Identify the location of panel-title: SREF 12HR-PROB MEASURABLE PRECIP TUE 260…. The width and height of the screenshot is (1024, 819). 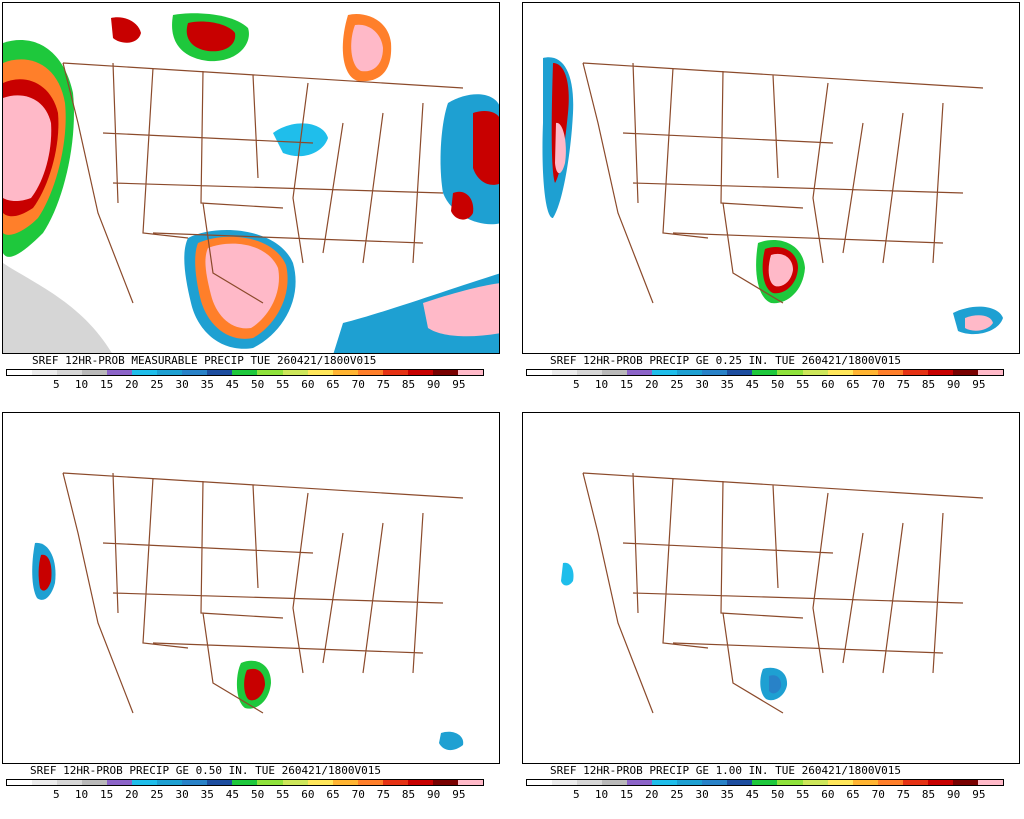
(204, 361).